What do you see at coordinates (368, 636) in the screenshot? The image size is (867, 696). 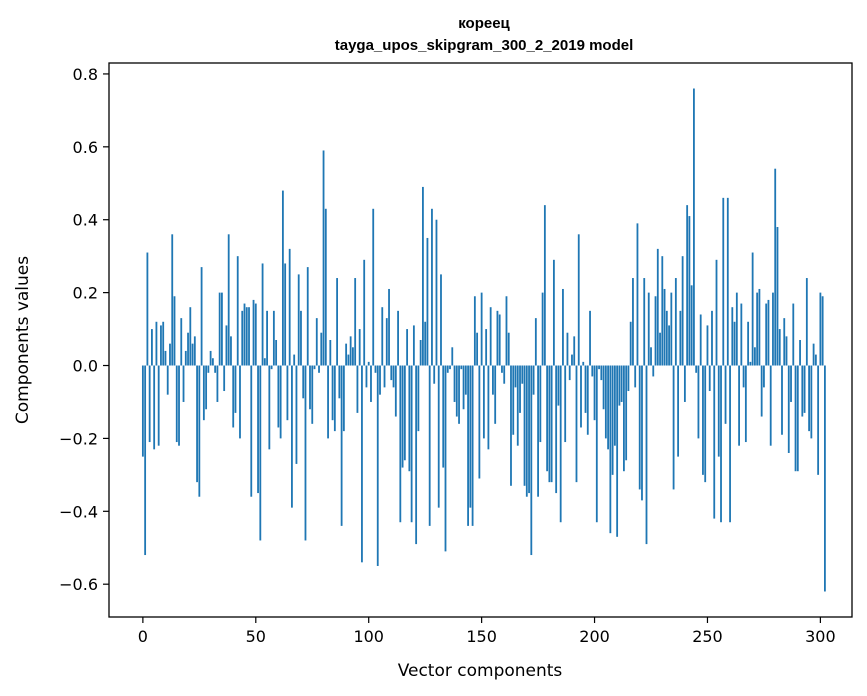 I see `x-tick-label: 100` at bounding box center [368, 636].